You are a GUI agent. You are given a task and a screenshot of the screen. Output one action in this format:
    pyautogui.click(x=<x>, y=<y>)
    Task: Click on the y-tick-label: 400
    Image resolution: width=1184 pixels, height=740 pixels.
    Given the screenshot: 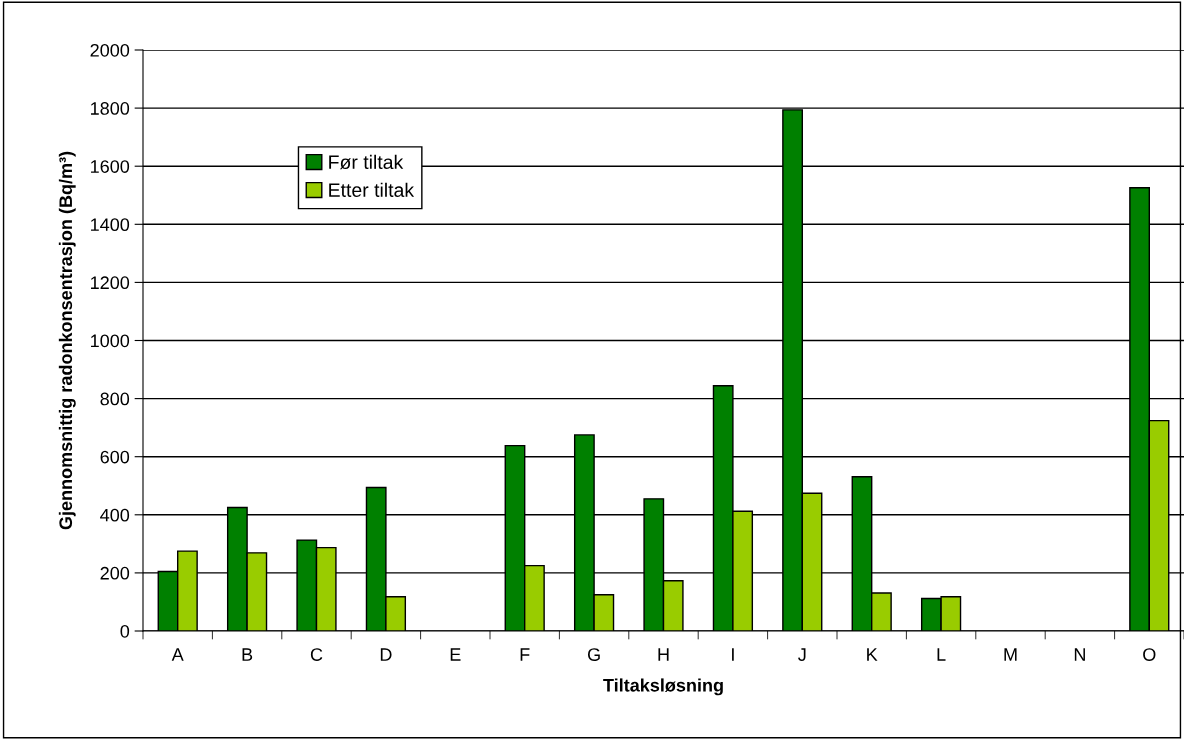 What is the action you would take?
    pyautogui.click(x=115, y=515)
    